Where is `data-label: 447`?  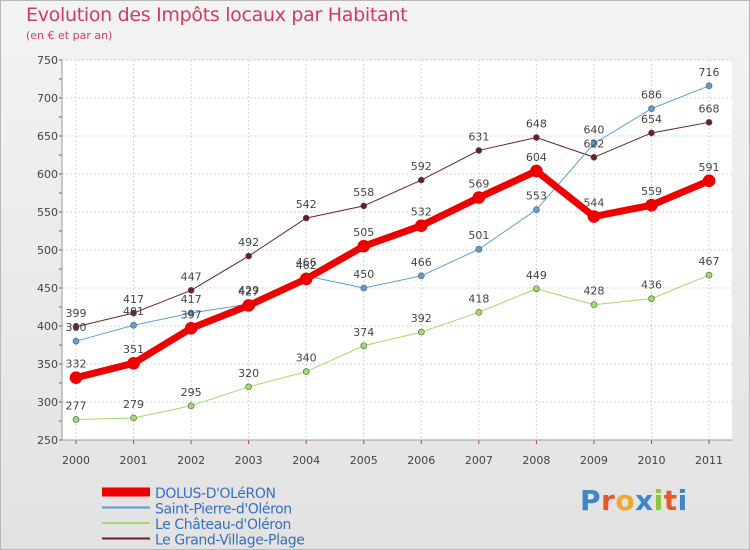 data-label: 447 is located at coordinates (191, 276).